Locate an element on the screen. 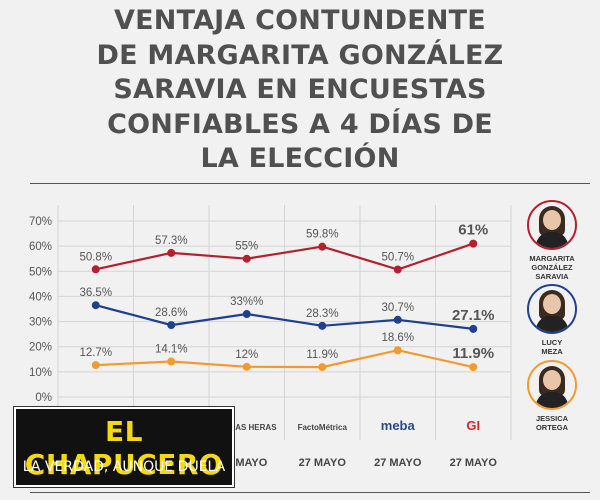 The width and height of the screenshot is (600, 500). candidate-jessica: JESSICA ORTEGA is located at coordinates (552, 396).